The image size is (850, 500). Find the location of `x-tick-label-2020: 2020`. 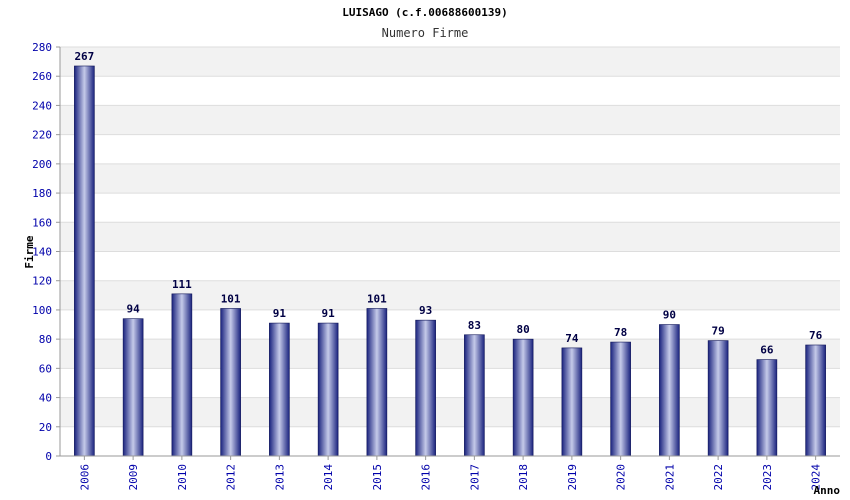

x-tick-label-2020: 2020 is located at coordinates (621, 477).